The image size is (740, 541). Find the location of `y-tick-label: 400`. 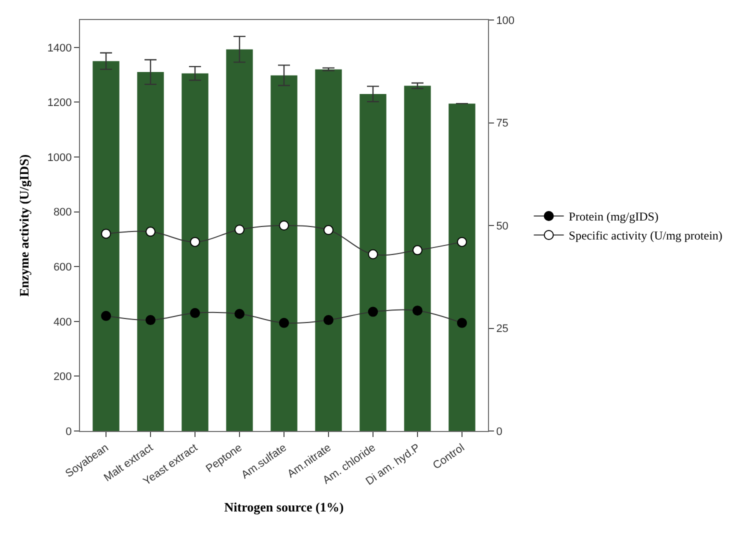

y-tick-label: 400 is located at coordinates (62, 322).